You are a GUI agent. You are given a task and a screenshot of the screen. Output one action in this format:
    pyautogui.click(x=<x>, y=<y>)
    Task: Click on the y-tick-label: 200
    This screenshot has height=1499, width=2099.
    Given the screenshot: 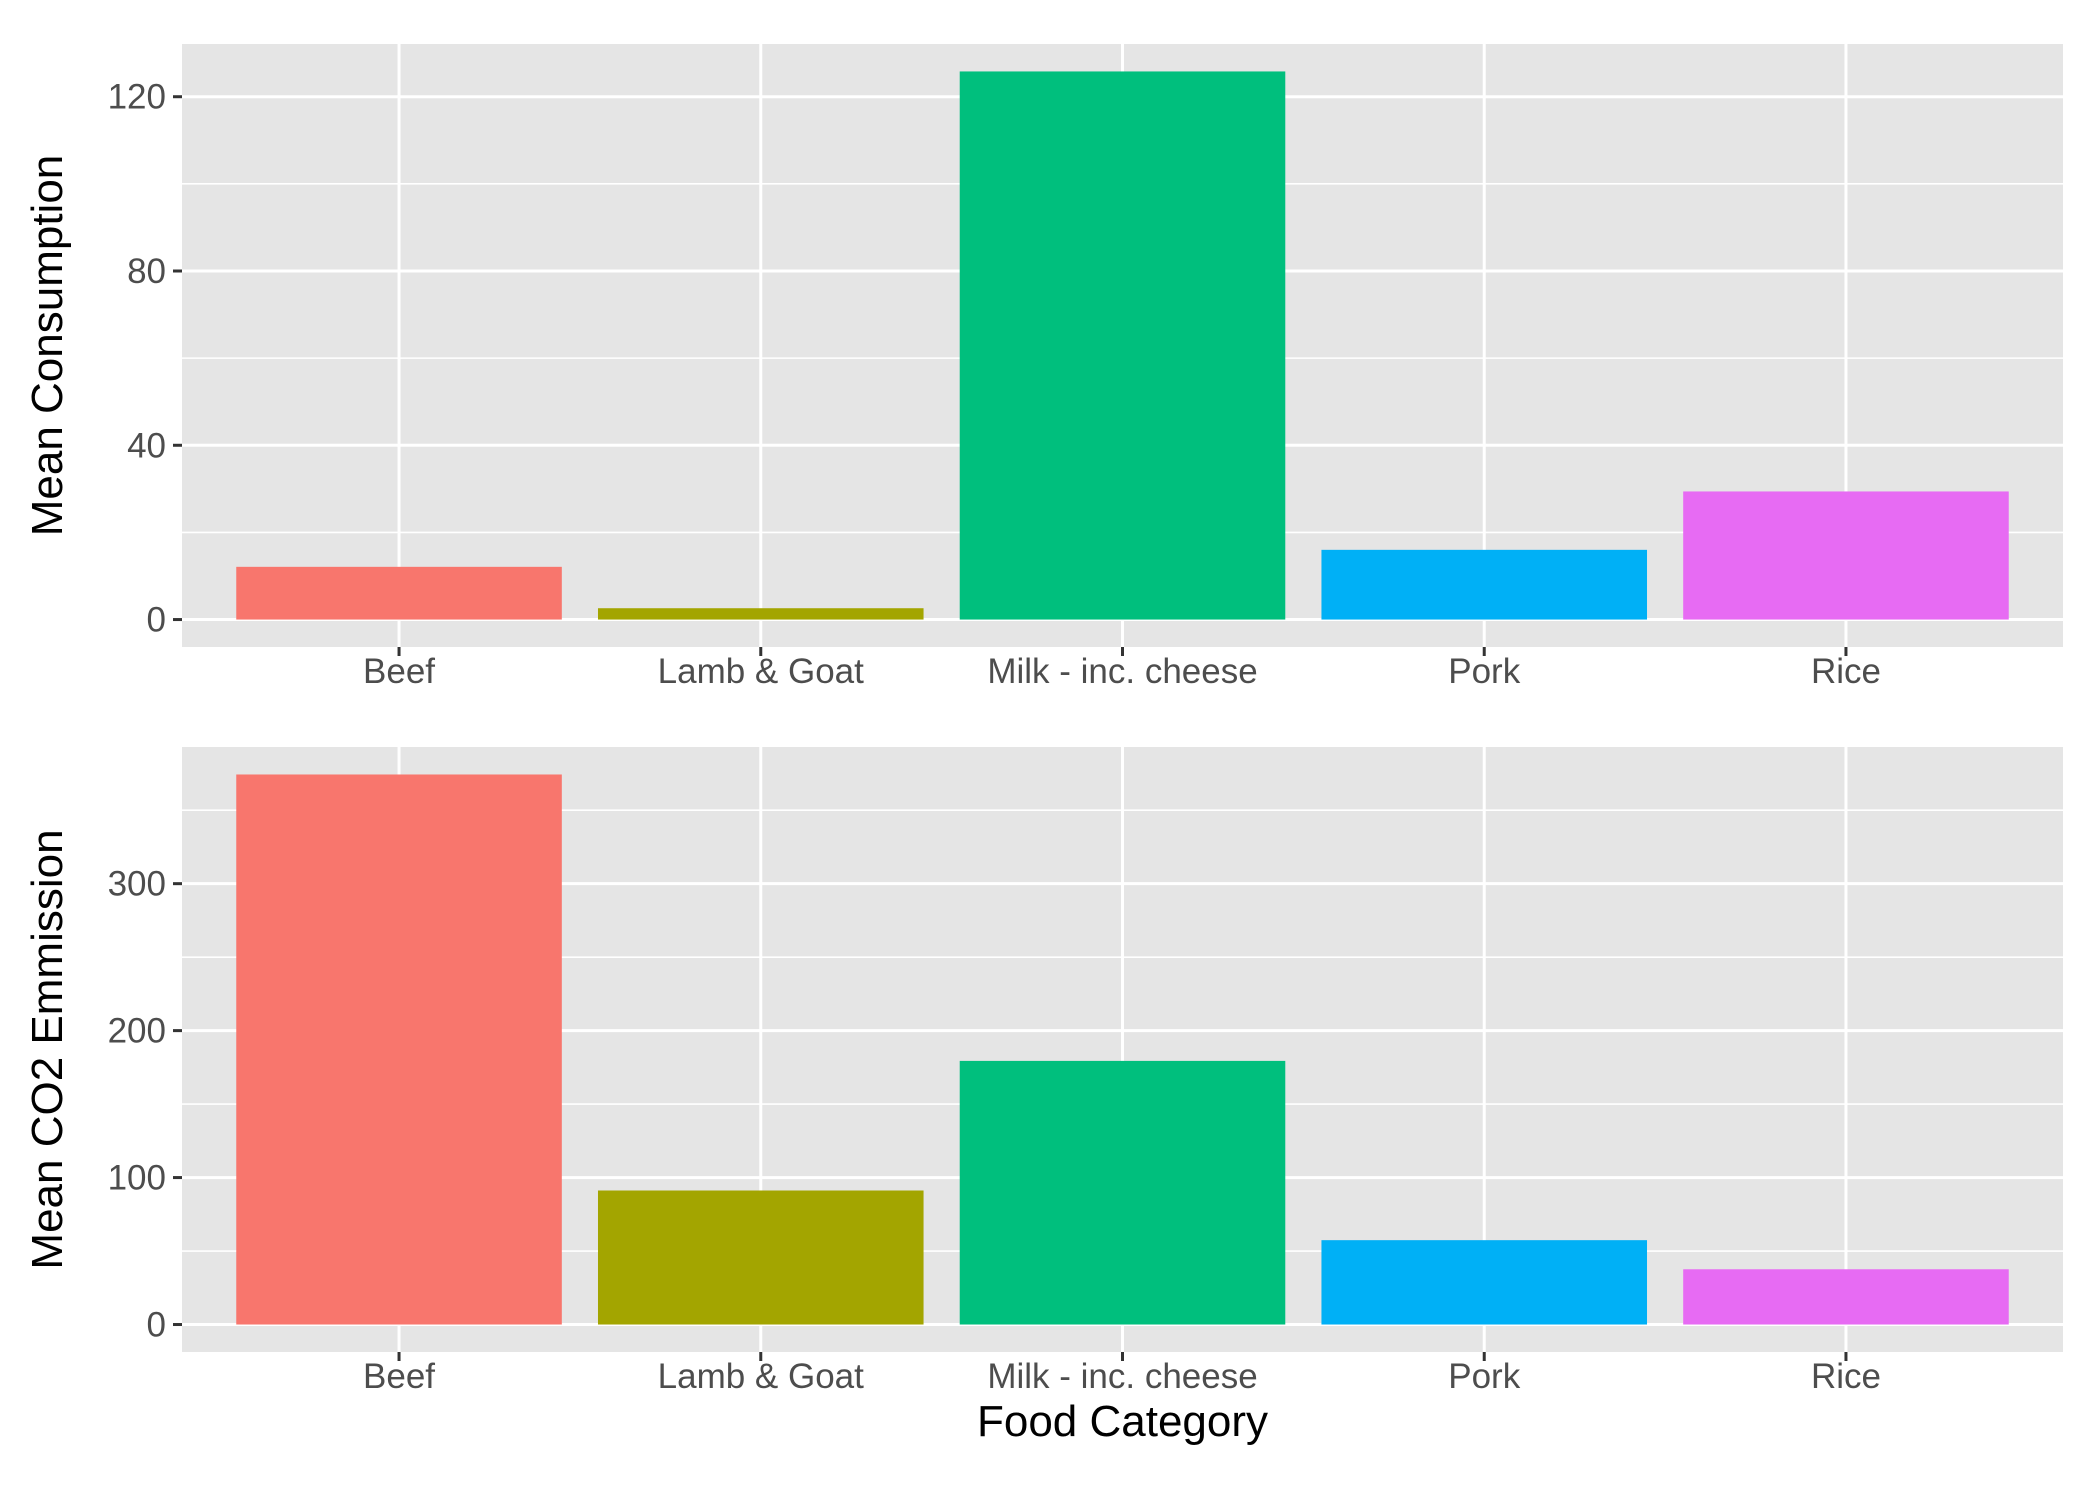 What is the action you would take?
    pyautogui.click(x=137, y=1031)
    